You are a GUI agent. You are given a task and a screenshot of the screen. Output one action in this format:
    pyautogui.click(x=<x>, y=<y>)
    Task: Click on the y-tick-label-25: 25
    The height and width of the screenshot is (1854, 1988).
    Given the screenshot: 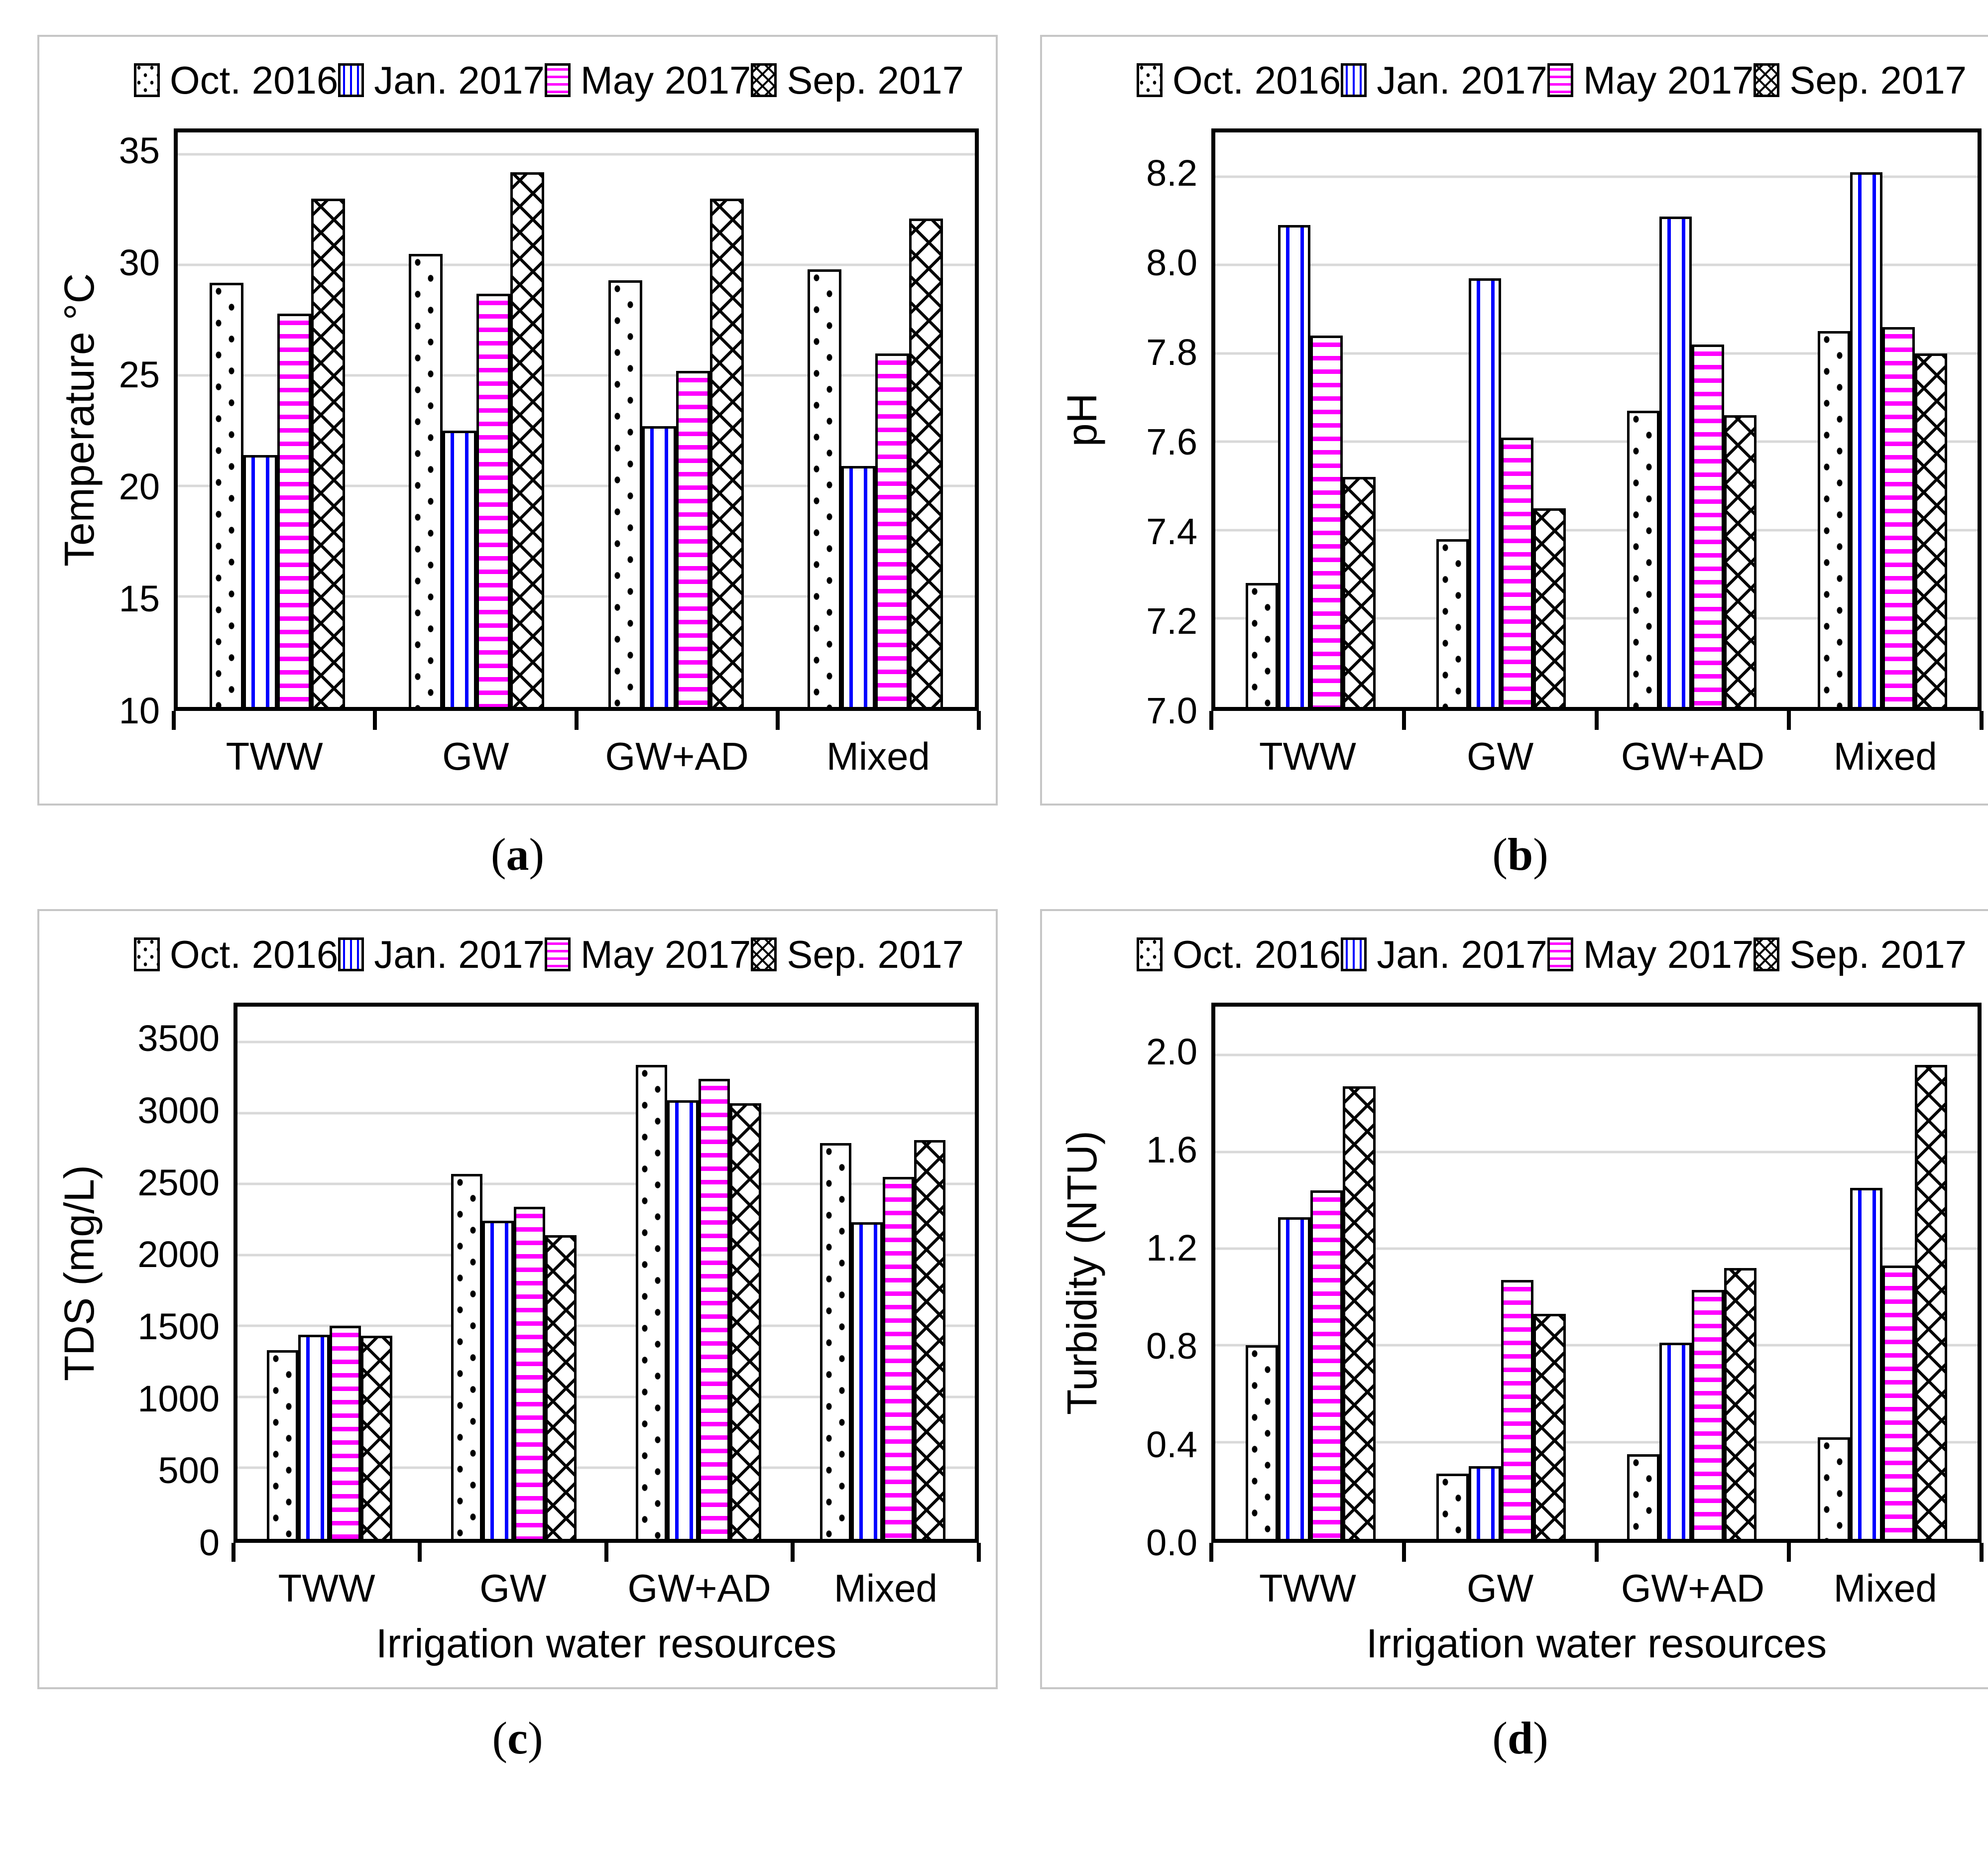 What is the action you would take?
    pyautogui.click(x=139, y=375)
    